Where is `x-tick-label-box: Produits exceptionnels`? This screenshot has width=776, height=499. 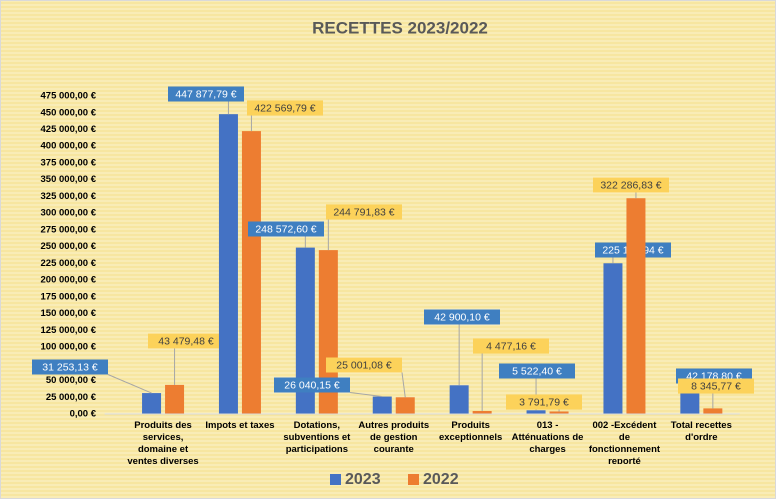
x-tick-label-box: Produits exceptionnels is located at coordinates (470, 431).